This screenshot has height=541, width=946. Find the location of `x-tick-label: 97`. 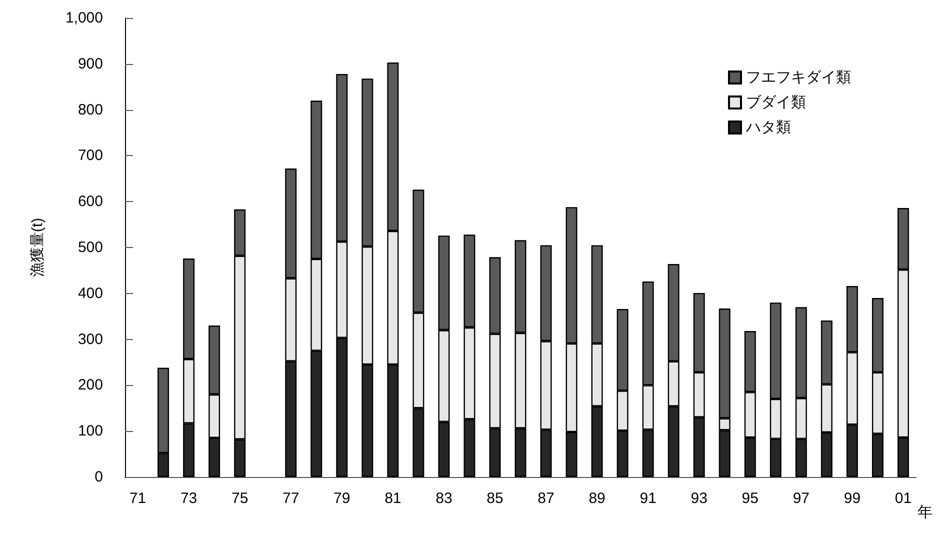

x-tick-label: 97 is located at coordinates (801, 498).